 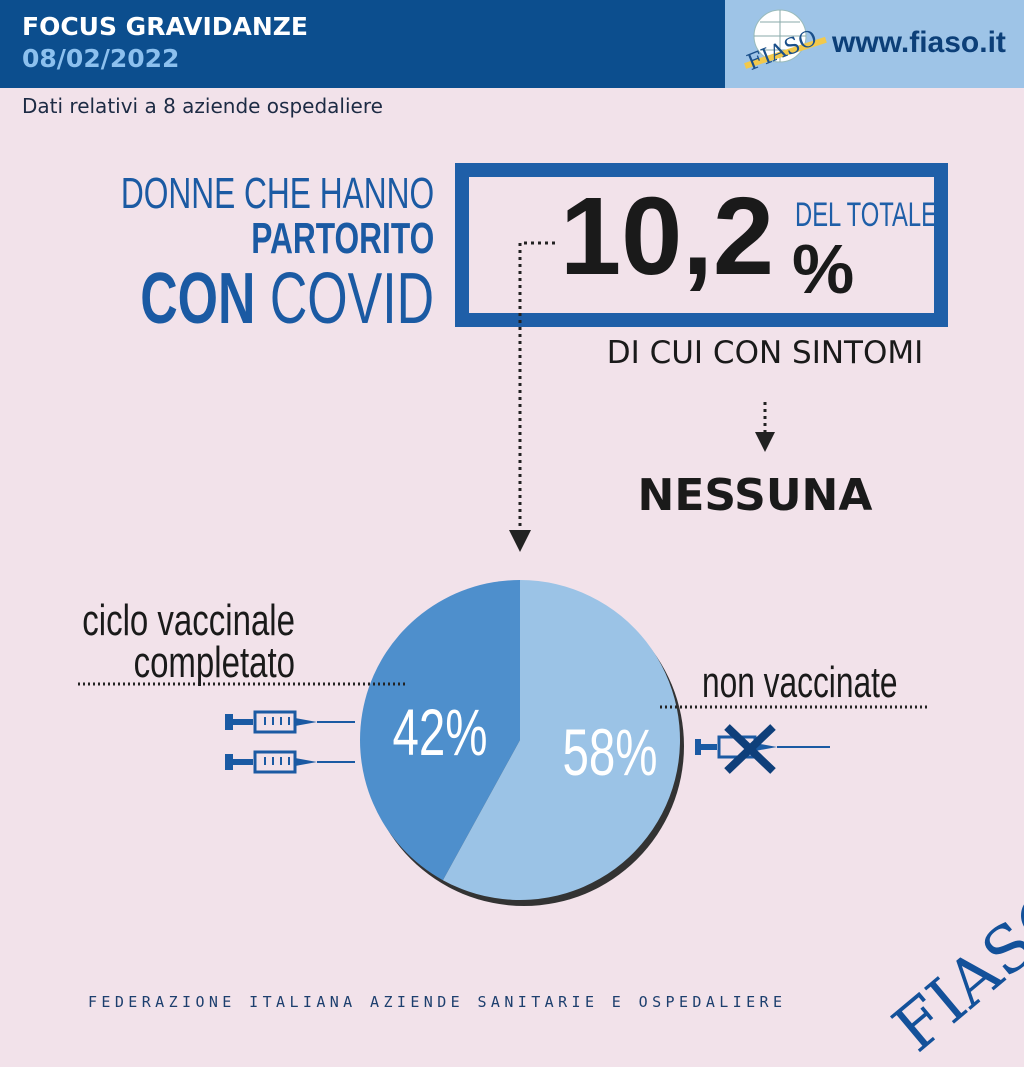 I want to click on stat-box, so click(x=701, y=245).